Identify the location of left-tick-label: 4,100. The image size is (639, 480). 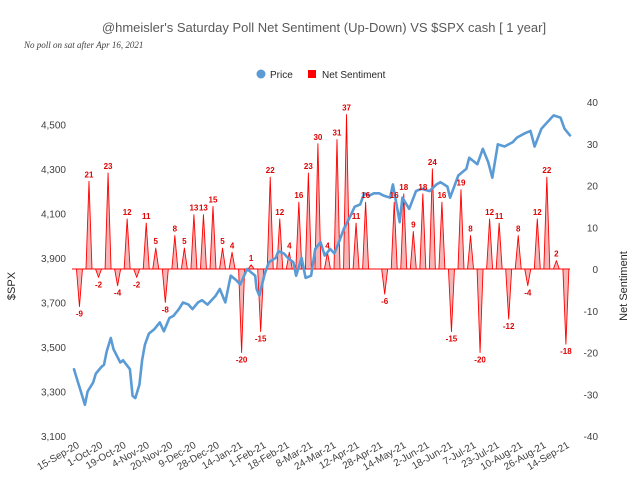
(53, 214).